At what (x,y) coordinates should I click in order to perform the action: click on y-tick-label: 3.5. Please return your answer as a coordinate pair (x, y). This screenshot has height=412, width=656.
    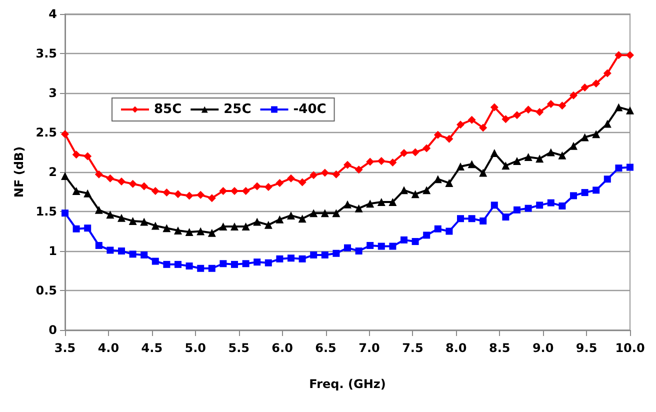
    Looking at the image, I should click on (46, 53).